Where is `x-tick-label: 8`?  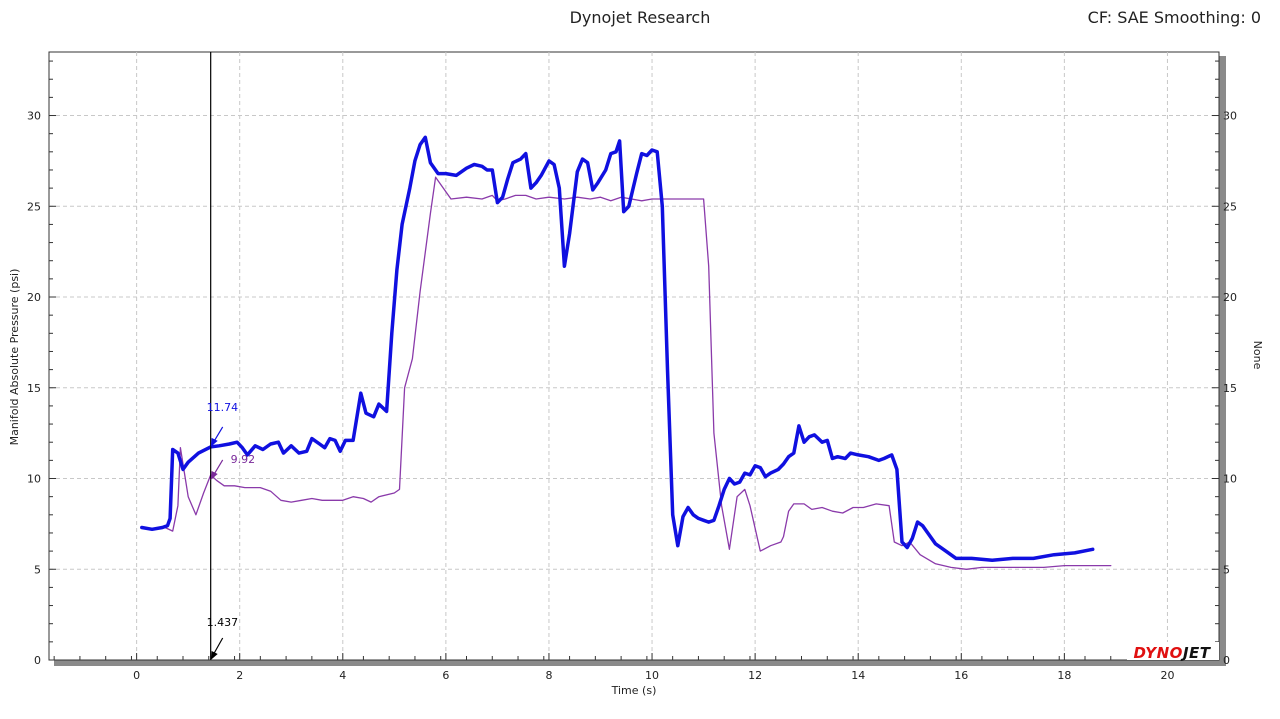
x-tick-label: 8 is located at coordinates (548, 675).